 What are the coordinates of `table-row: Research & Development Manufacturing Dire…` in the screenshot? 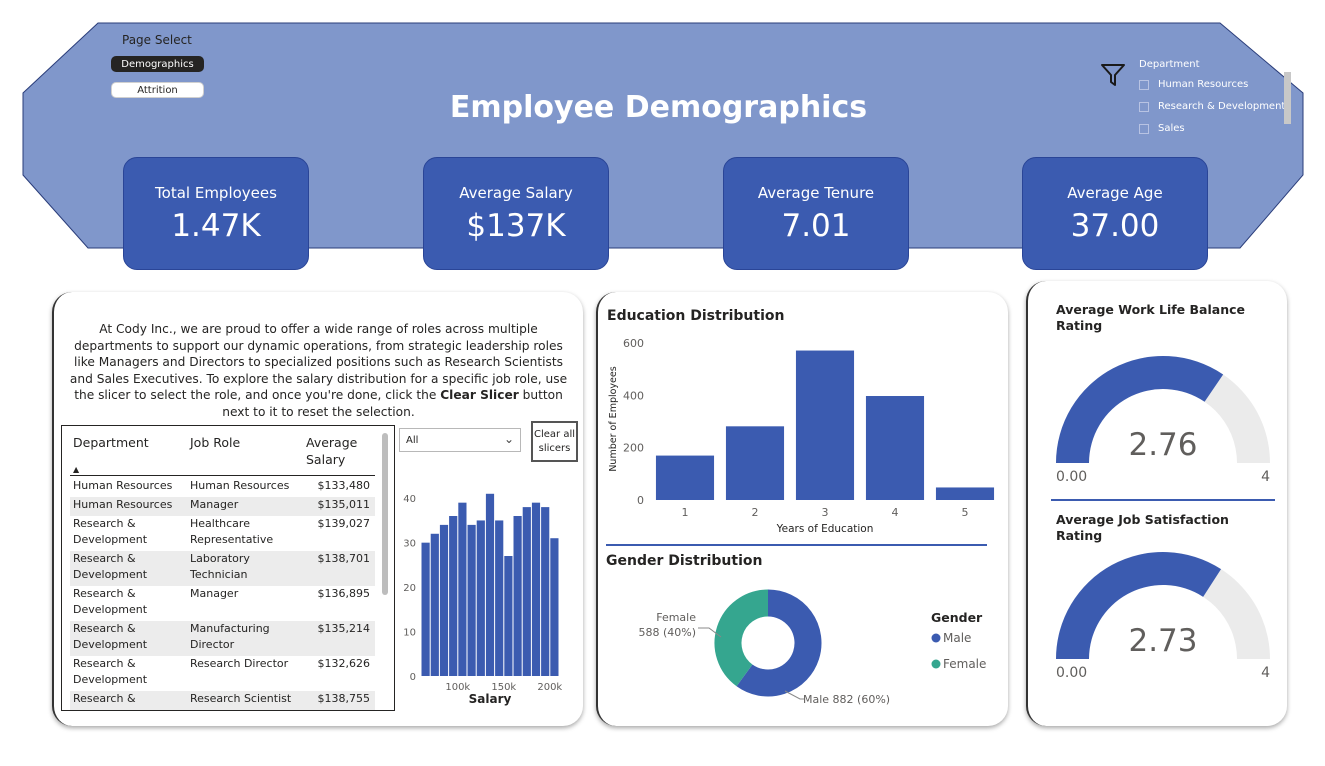 It's located at (222, 638).